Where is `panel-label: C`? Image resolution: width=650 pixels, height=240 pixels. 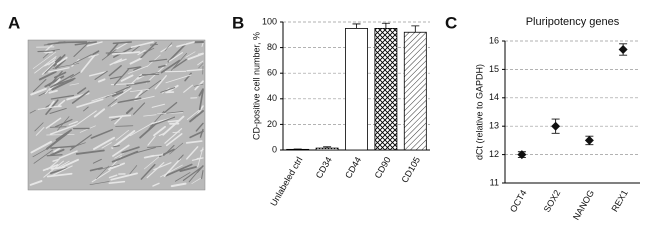
panel-label: C is located at coordinates (451, 22).